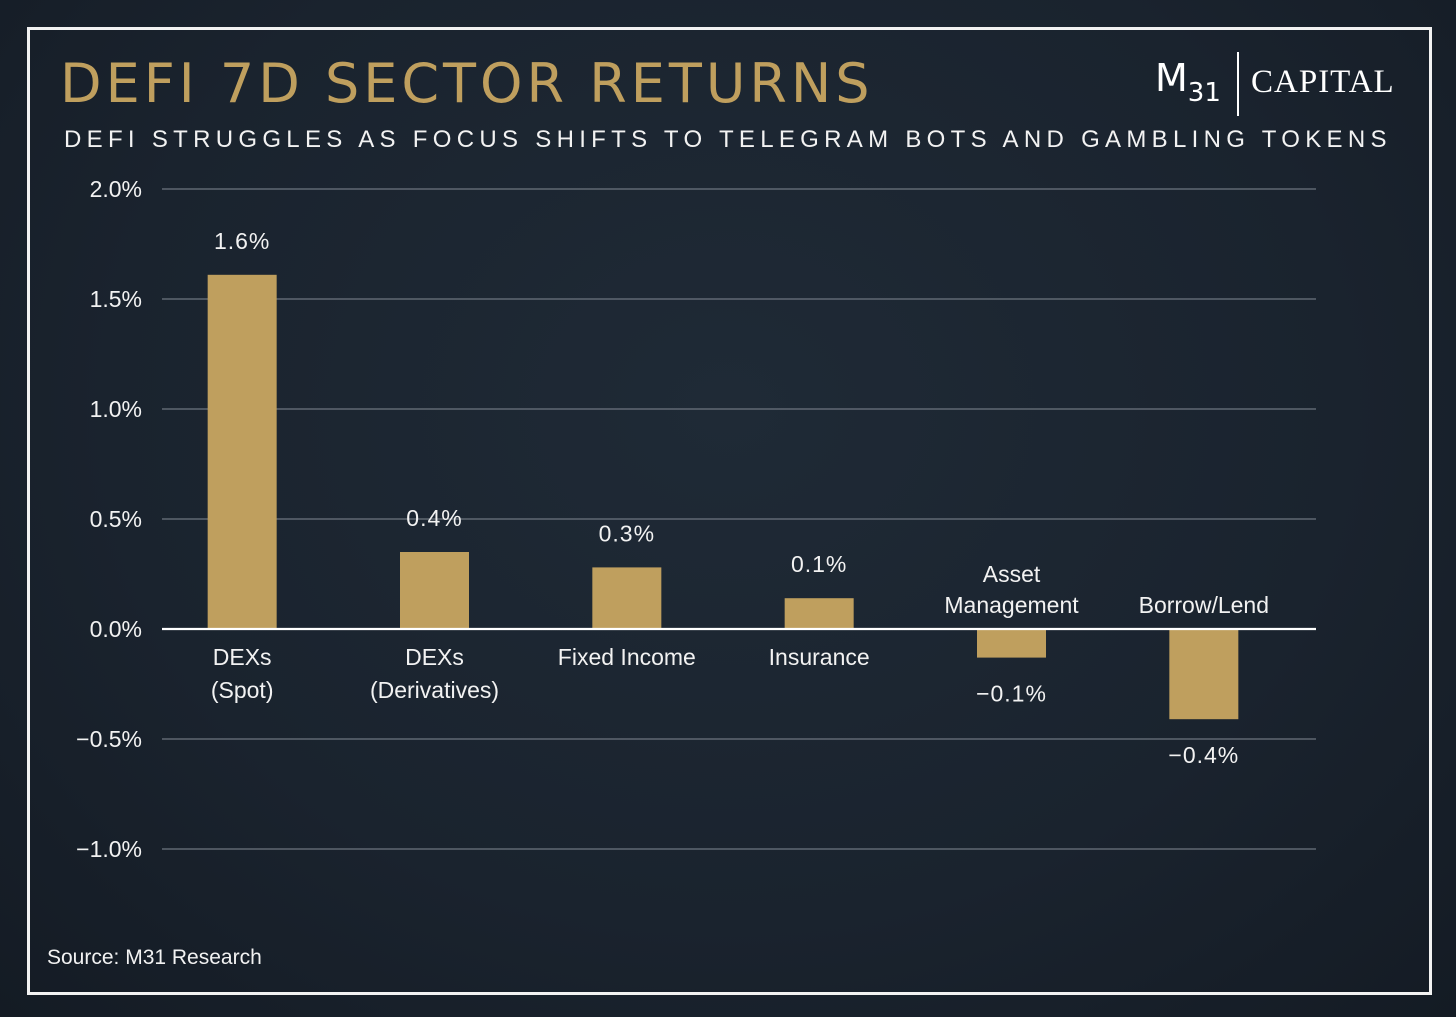  What do you see at coordinates (154, 957) in the screenshot?
I see `source-note: Source: M31 Research` at bounding box center [154, 957].